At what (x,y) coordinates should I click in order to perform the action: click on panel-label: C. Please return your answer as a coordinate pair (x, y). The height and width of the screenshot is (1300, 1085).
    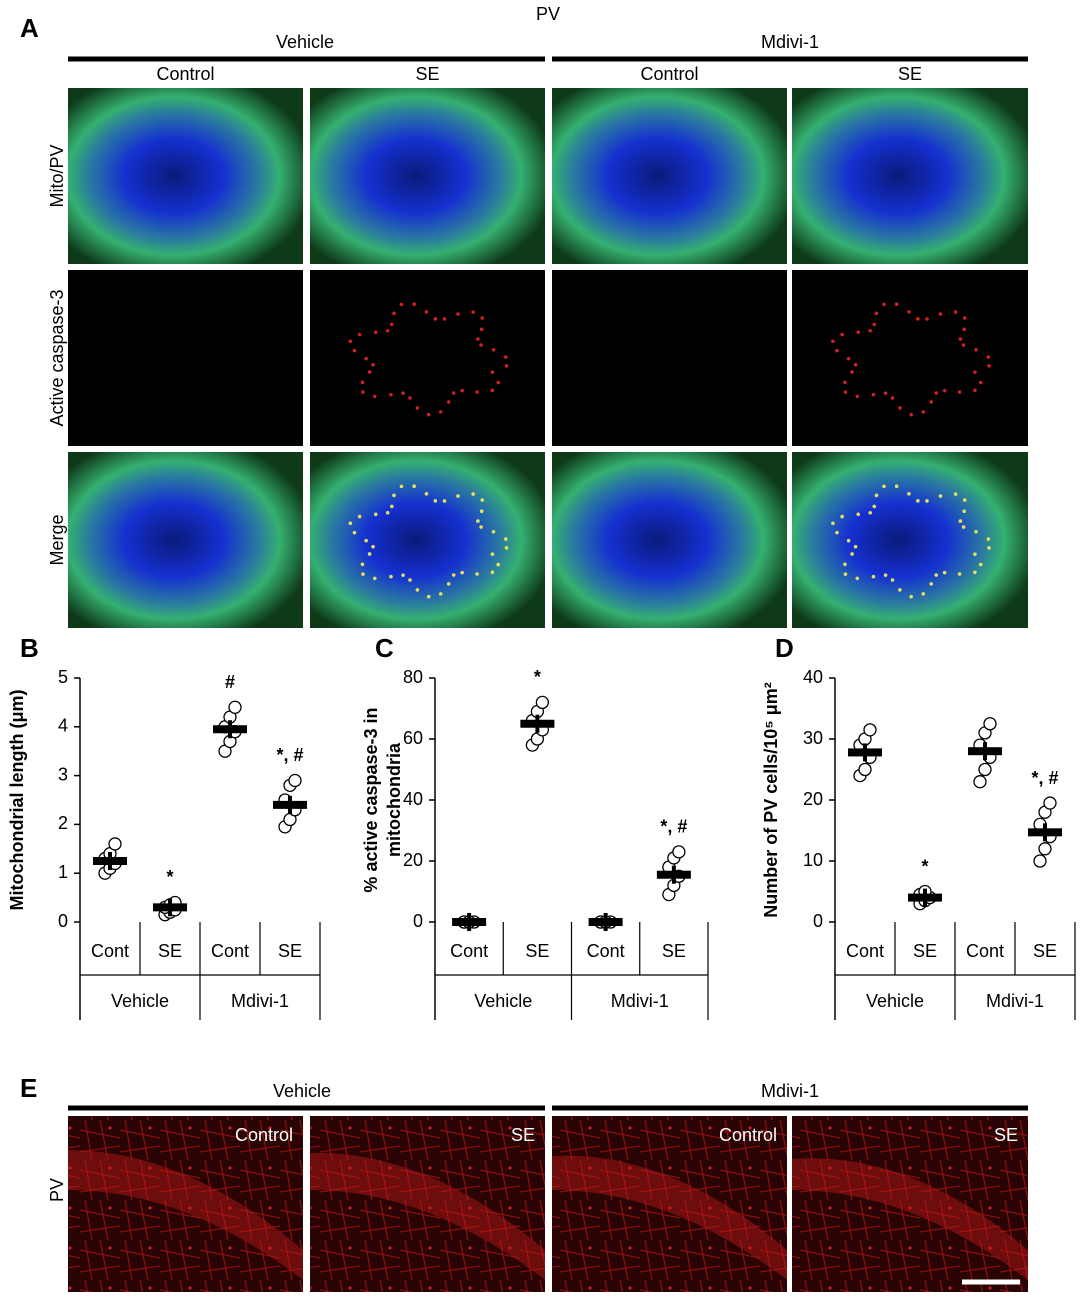
    Looking at the image, I should click on (384, 648).